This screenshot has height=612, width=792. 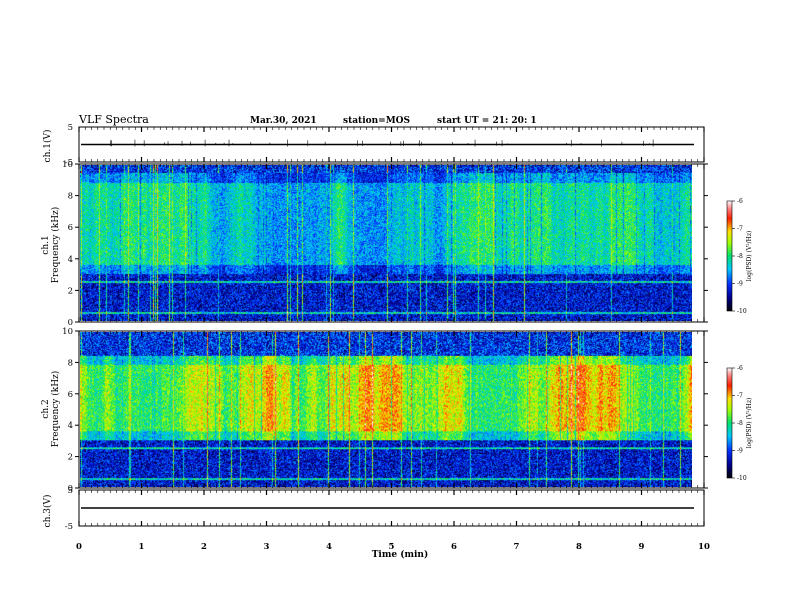 What do you see at coordinates (113, 119) in the screenshot?
I see `figure-title: VLF Spectra` at bounding box center [113, 119].